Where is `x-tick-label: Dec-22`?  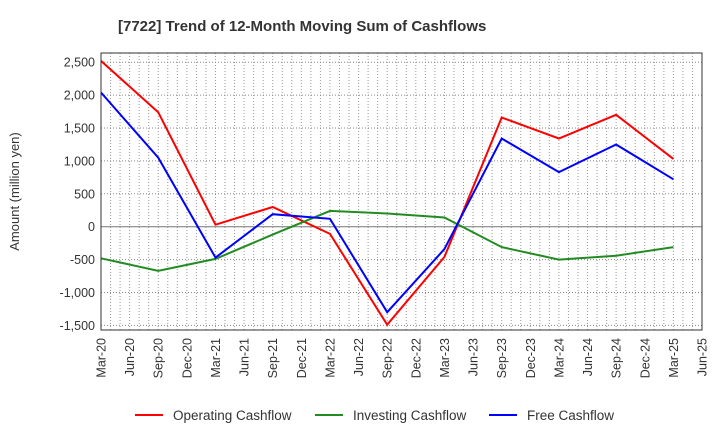 x-tick-label: Dec-22 is located at coordinates (416, 358).